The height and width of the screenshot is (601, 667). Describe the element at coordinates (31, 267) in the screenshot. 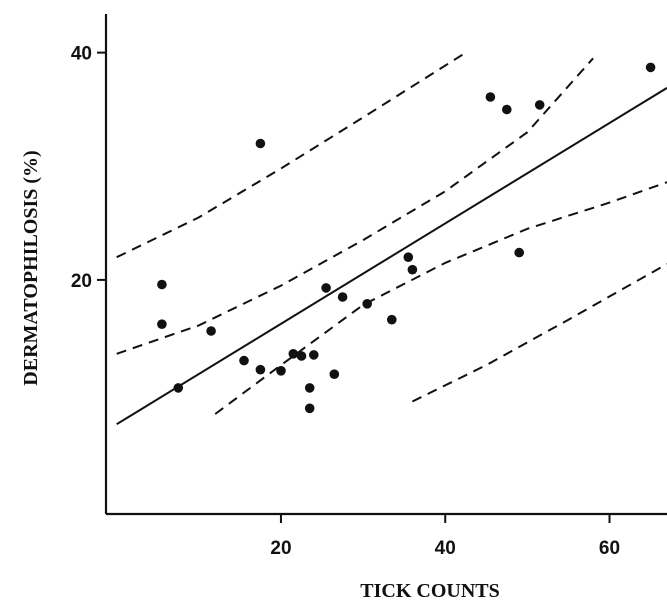

I see `y-axis-title: DERMATOPHILOSIS (%)` at that location.